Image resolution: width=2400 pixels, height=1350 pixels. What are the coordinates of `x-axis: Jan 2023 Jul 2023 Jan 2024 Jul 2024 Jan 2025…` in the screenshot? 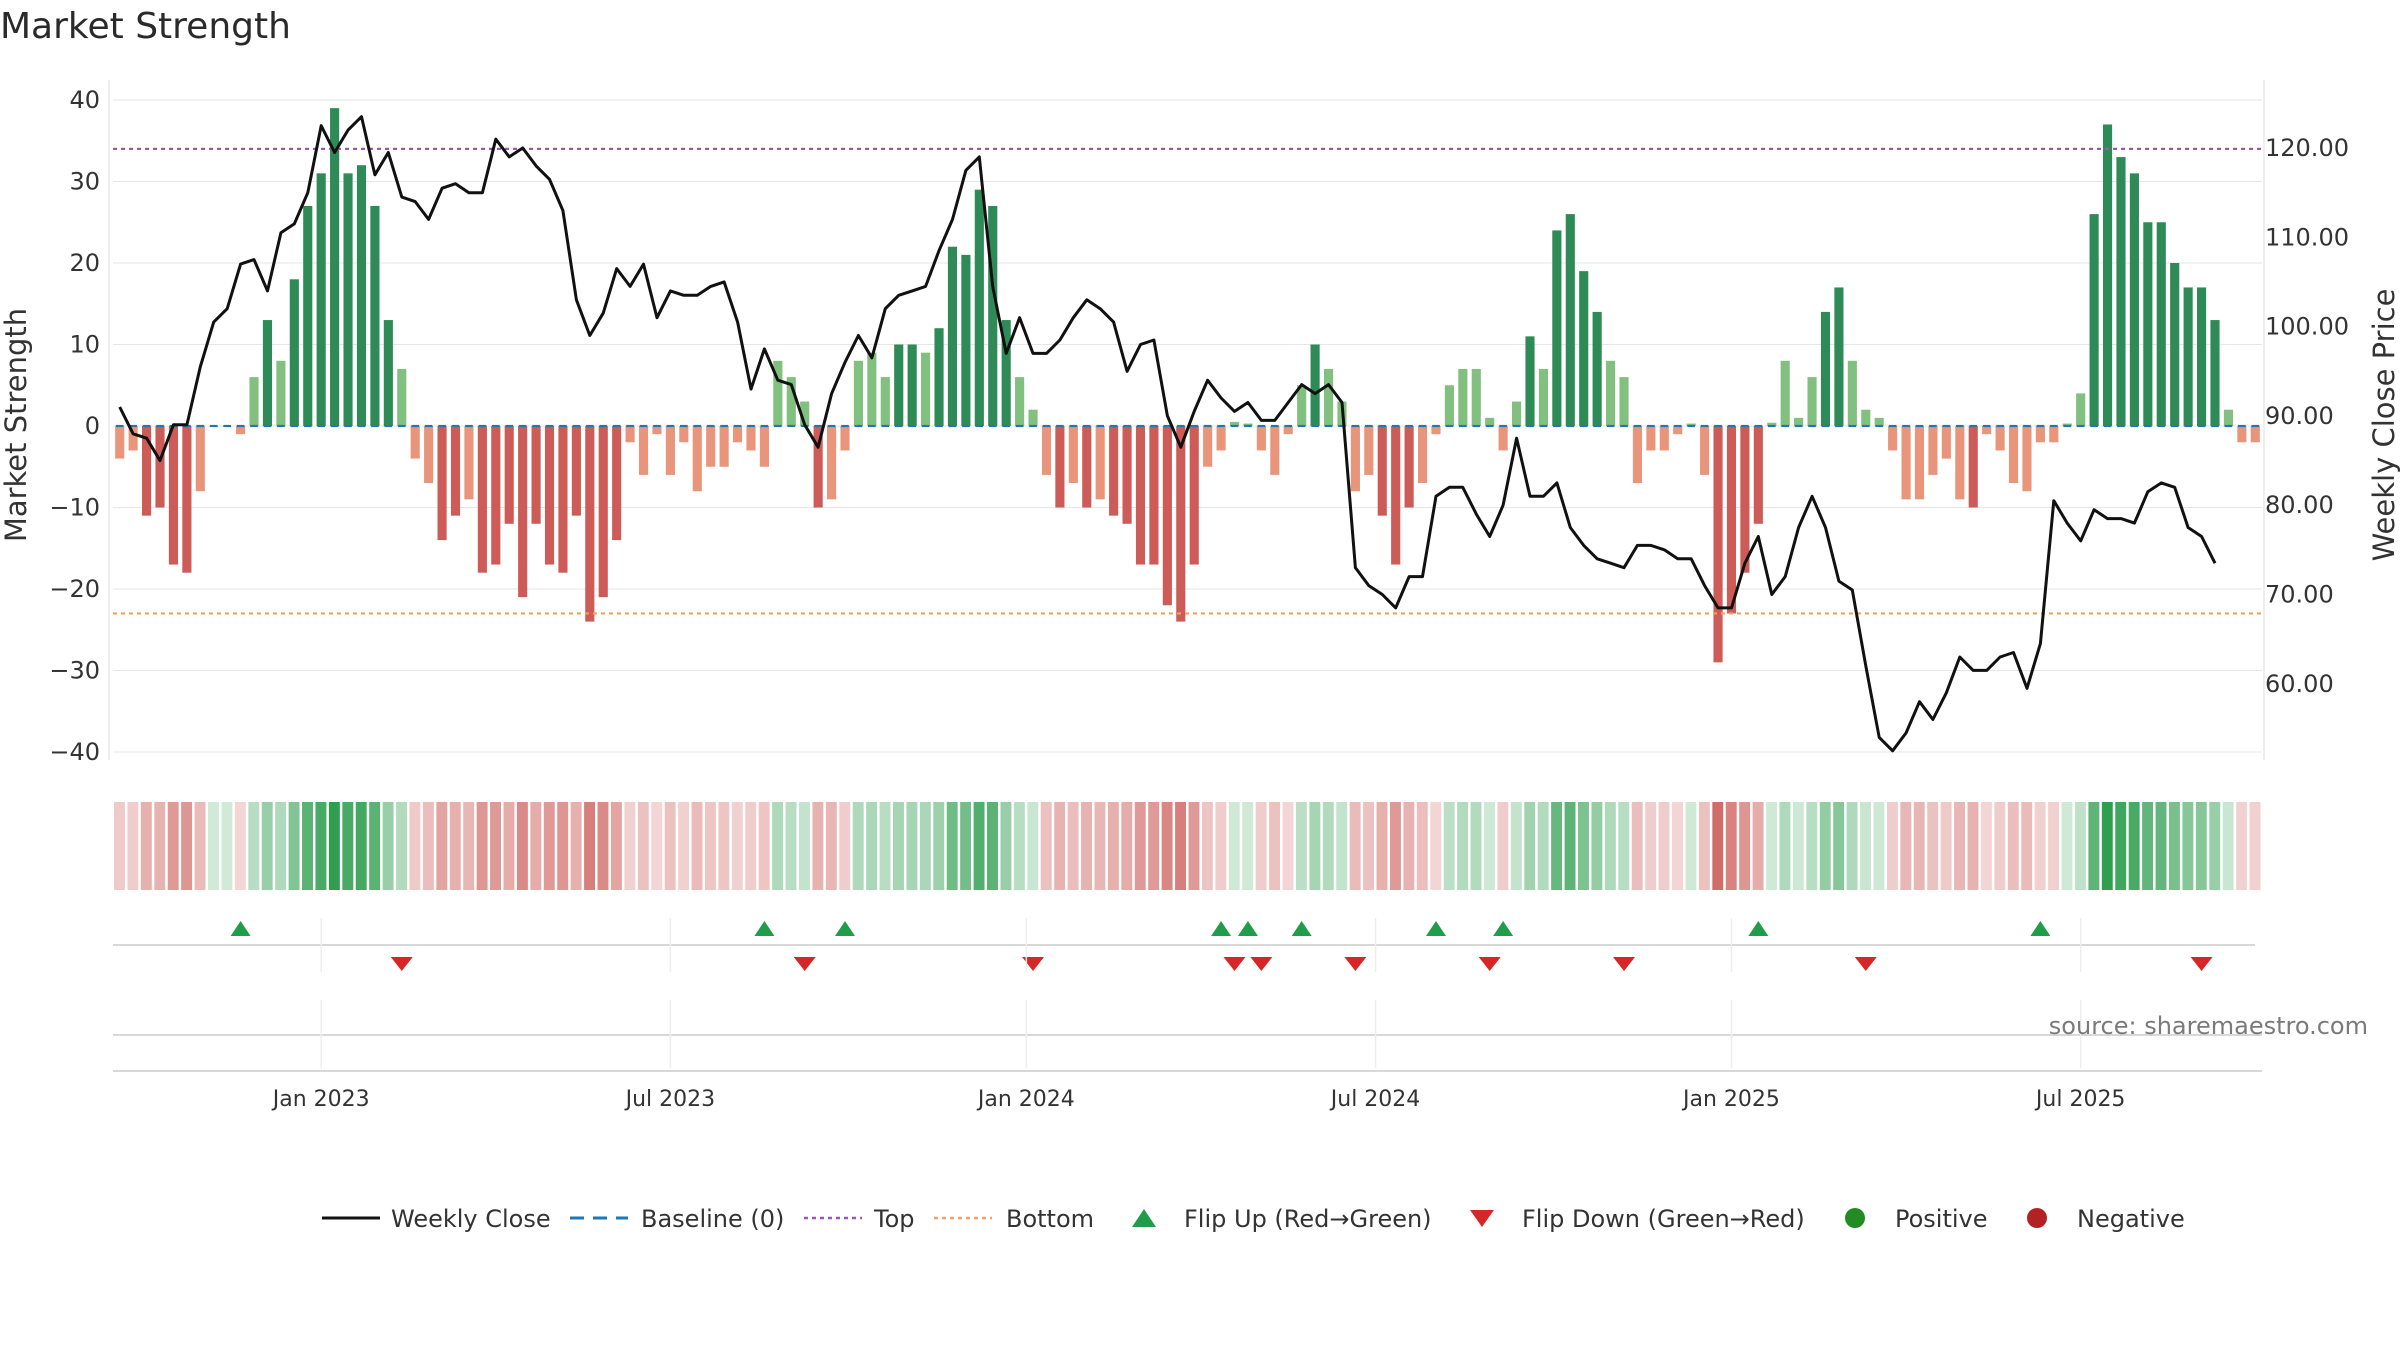 It's located at (1198, 1015).